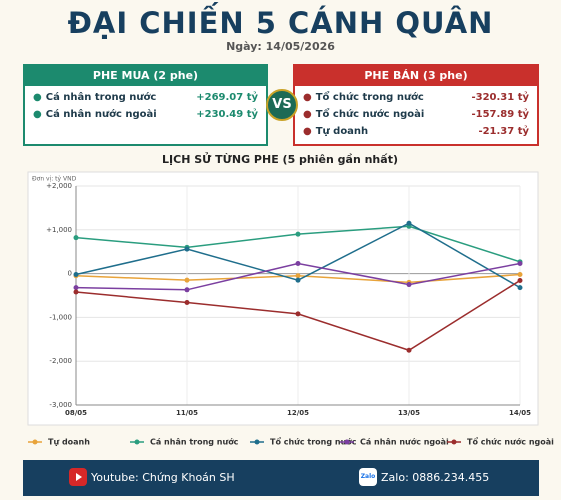 The width and height of the screenshot is (561, 500). What do you see at coordinates (60, 405) in the screenshot?
I see `y-tick-label: -3,000` at bounding box center [60, 405].